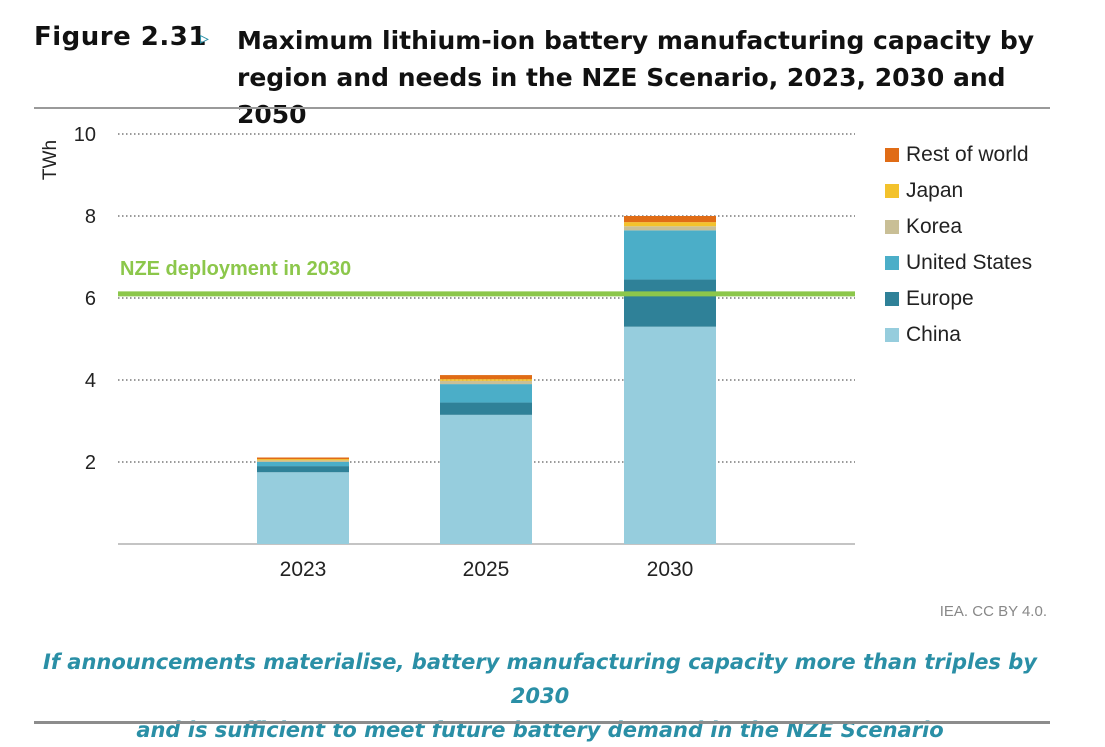 The width and height of the screenshot is (1105, 747). I want to click on legend-item: China, so click(958, 335).